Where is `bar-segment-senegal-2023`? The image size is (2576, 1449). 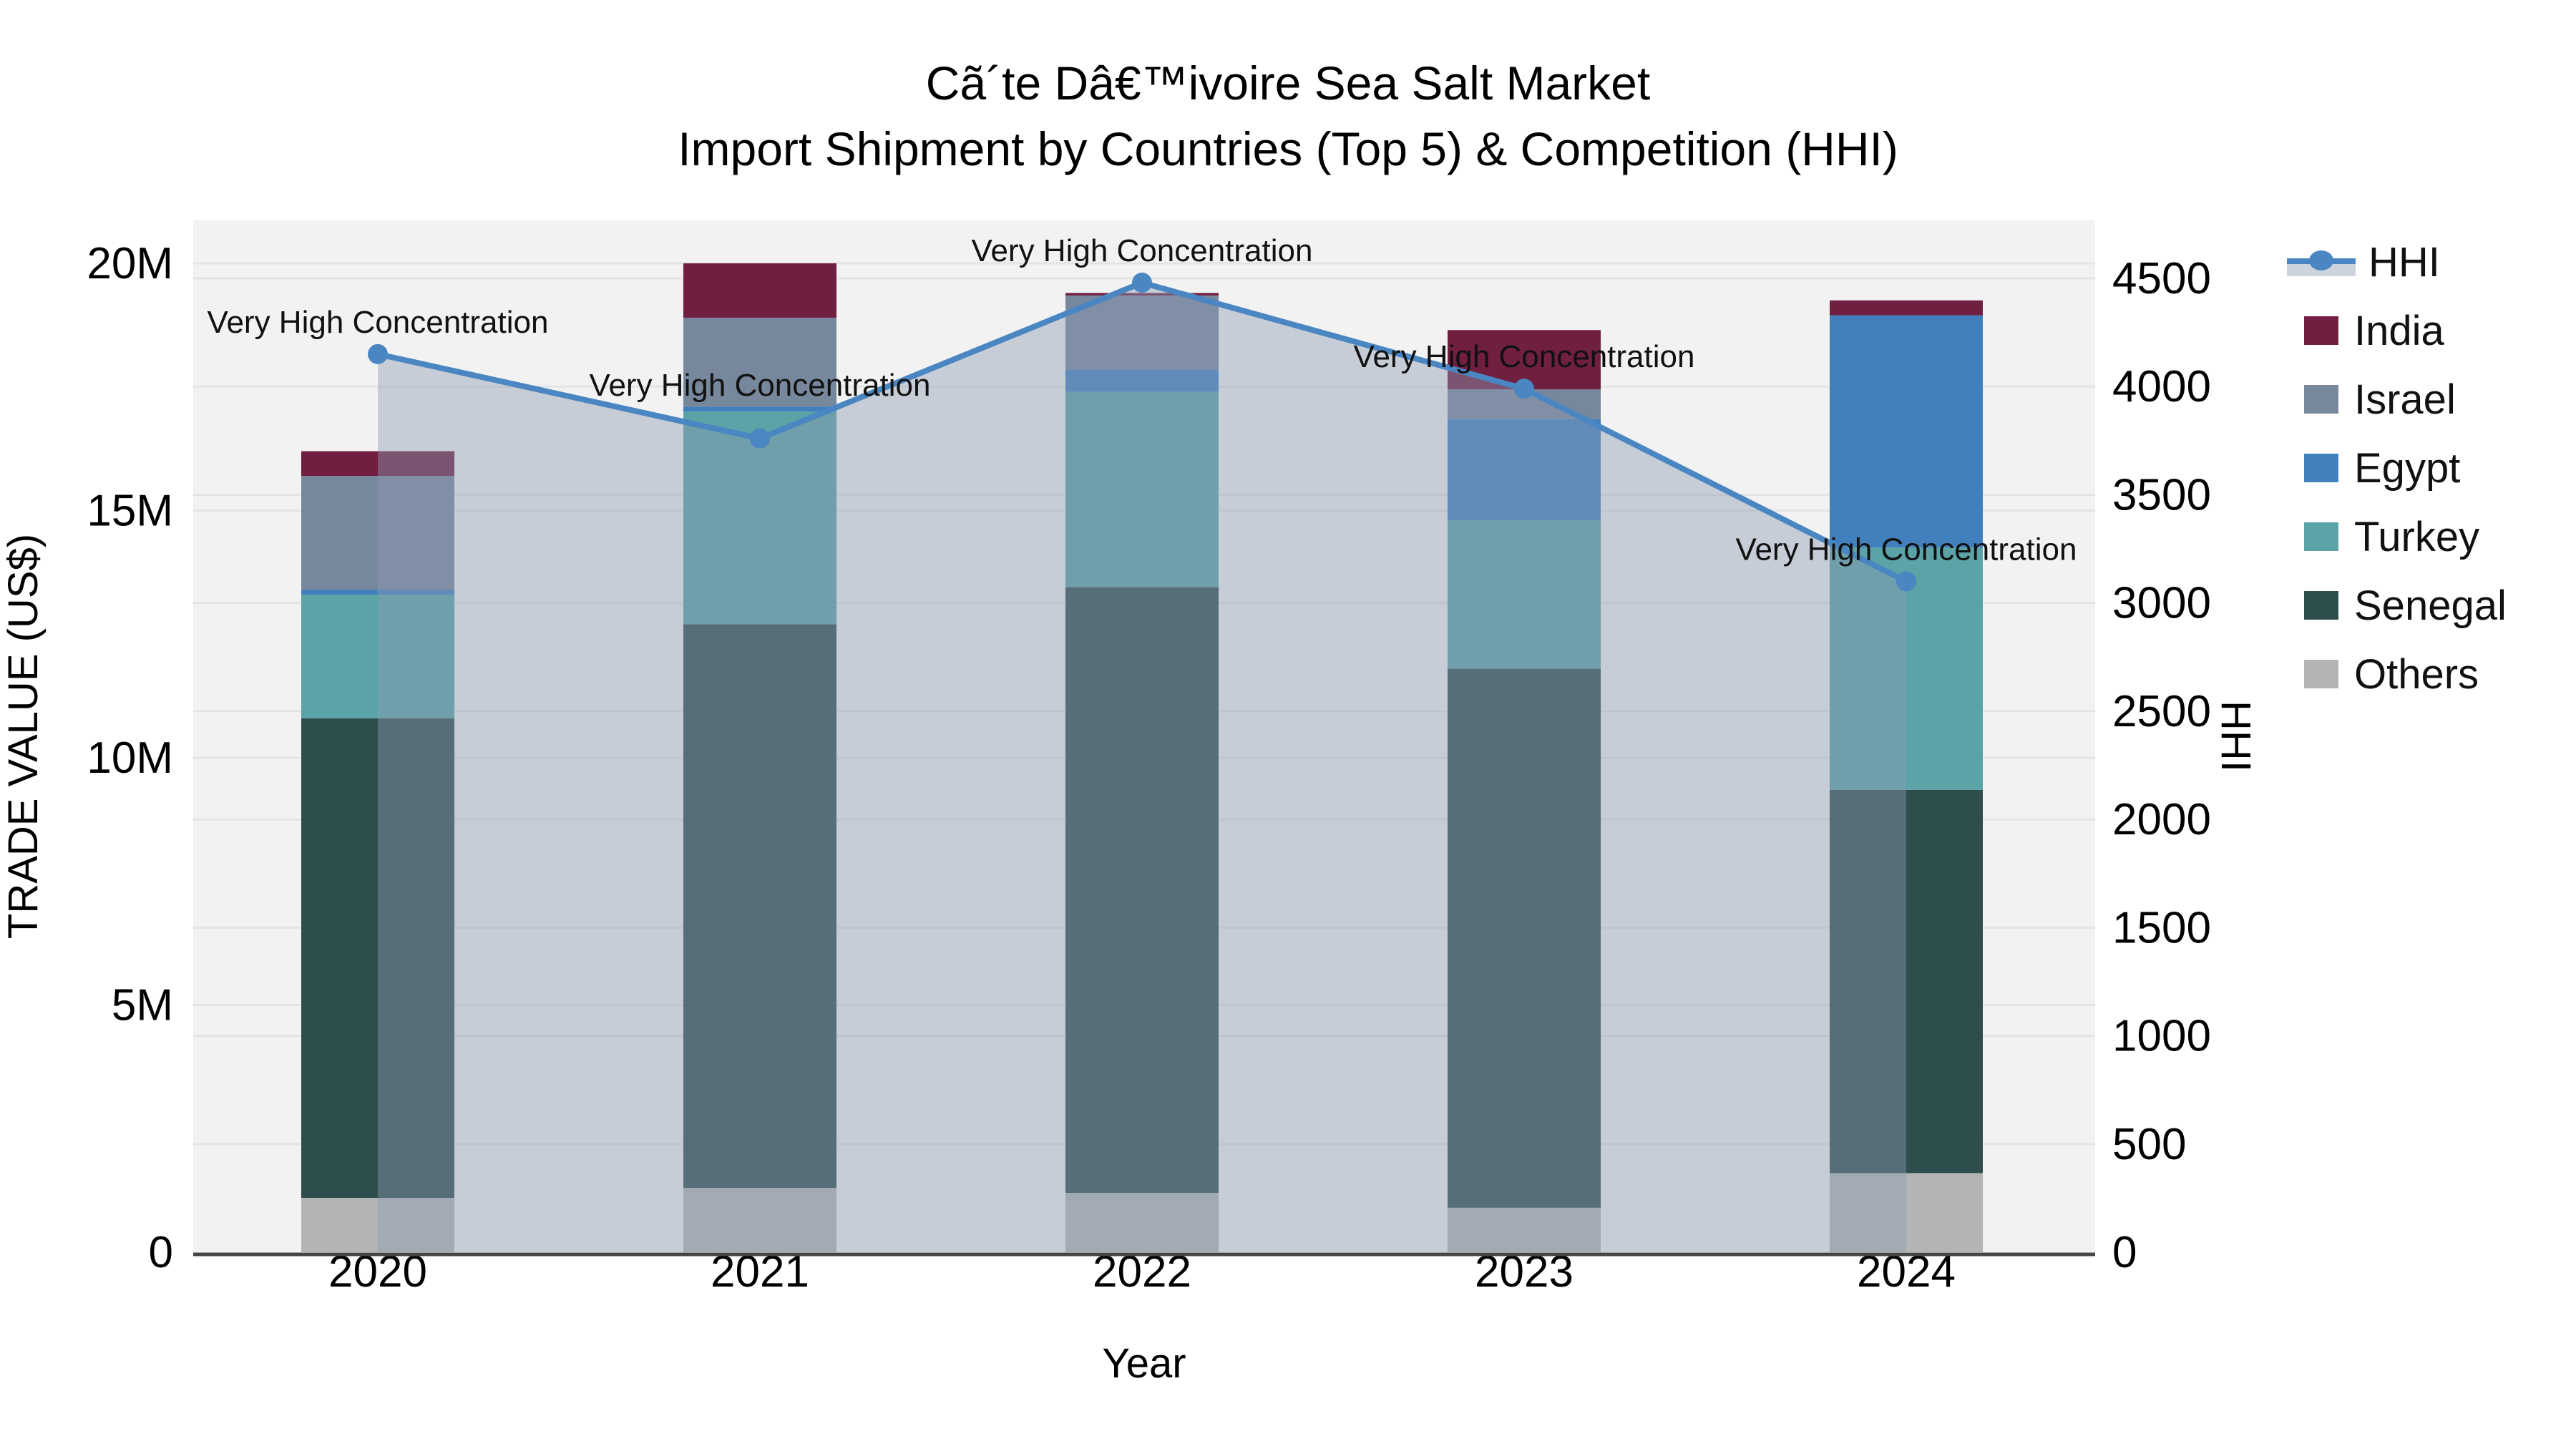 bar-segment-senegal-2023 is located at coordinates (1524, 938).